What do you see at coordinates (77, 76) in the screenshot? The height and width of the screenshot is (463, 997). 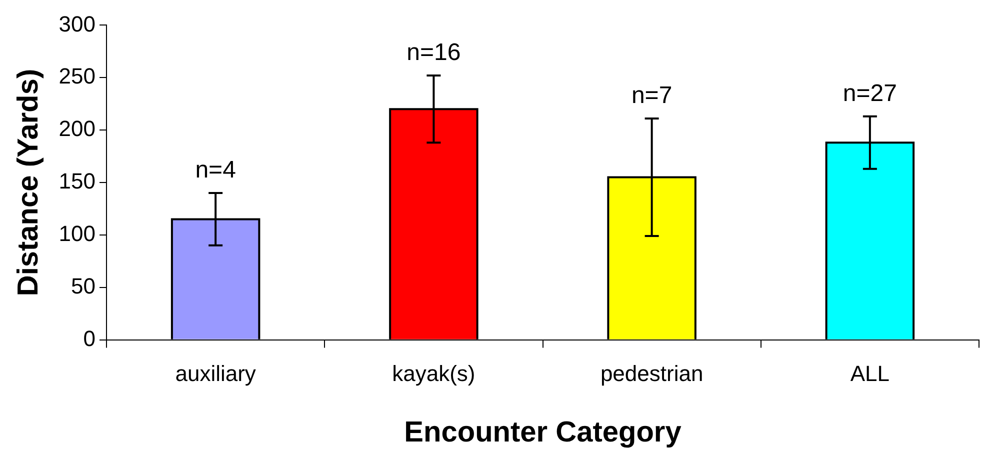 I see `y-tick-label: 250` at bounding box center [77, 76].